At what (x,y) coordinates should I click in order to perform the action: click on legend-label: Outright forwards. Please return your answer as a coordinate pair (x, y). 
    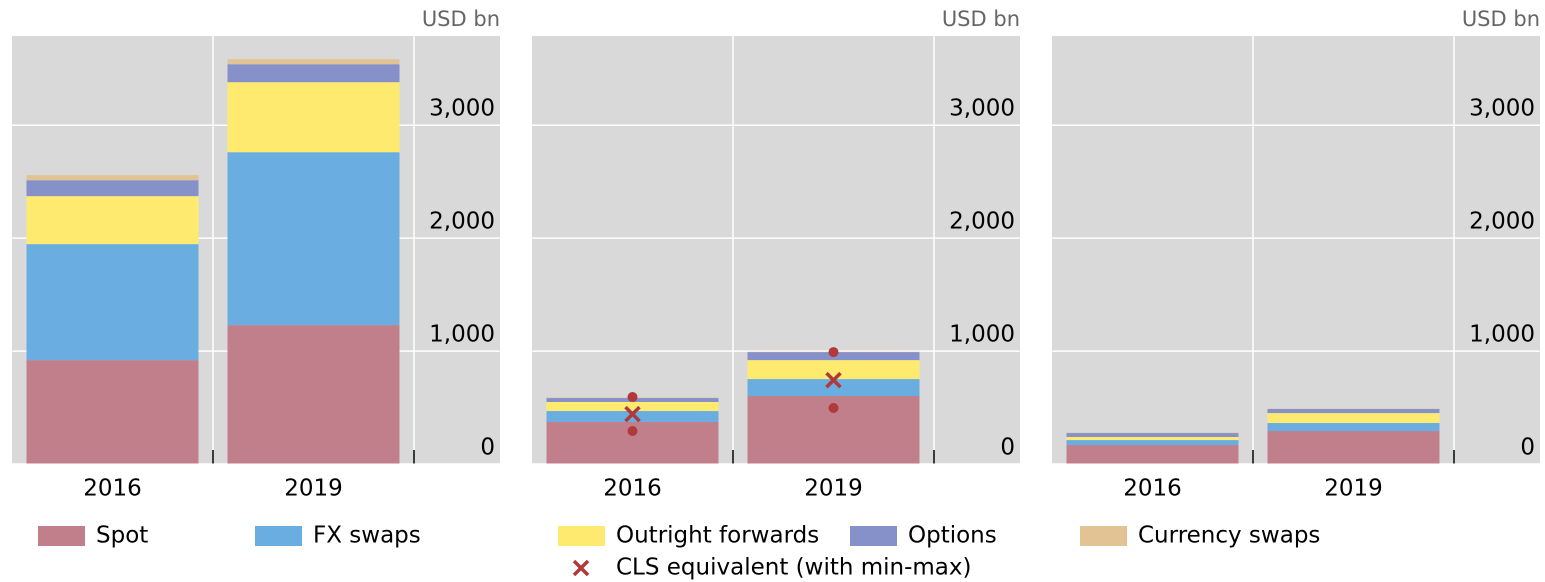
    Looking at the image, I should click on (717, 536).